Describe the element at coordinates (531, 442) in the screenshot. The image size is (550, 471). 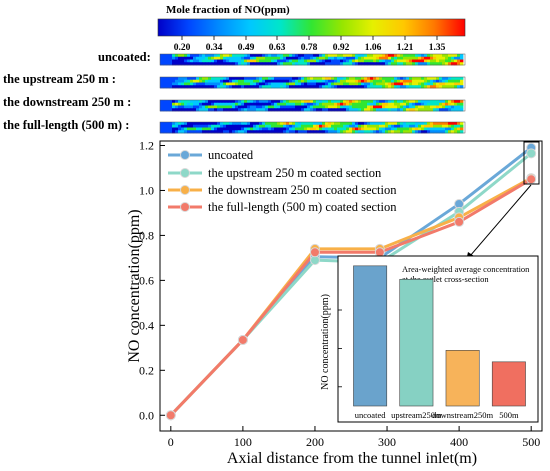
I see `x-tick-label: 500` at that location.